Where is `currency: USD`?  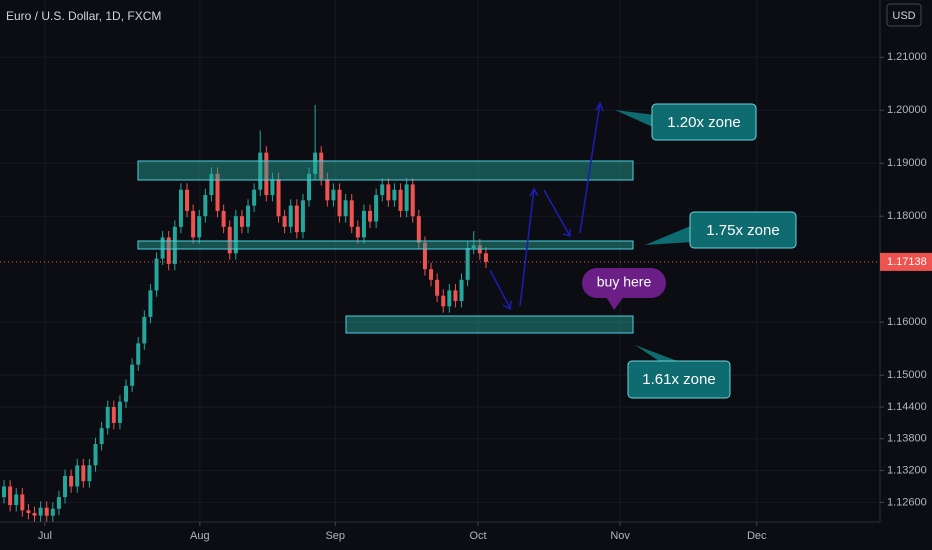
currency: USD is located at coordinates (903, 16).